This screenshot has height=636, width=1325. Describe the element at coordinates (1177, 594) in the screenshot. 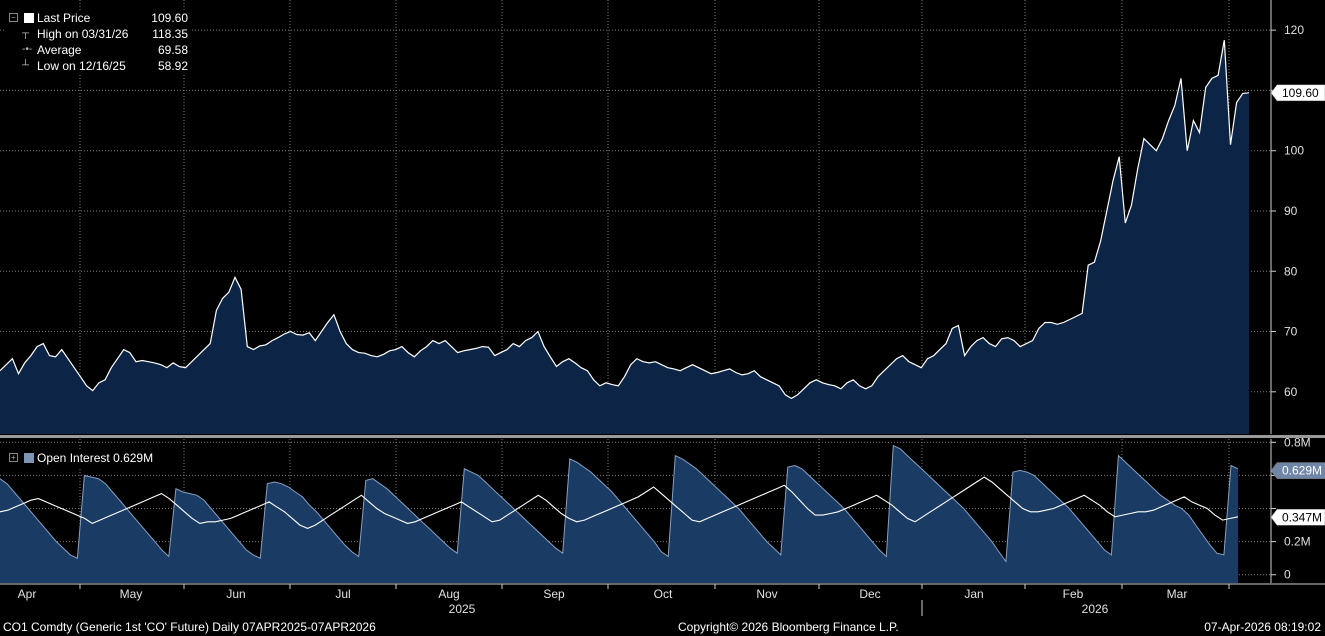

I see `x-tick-label: Mar` at that location.